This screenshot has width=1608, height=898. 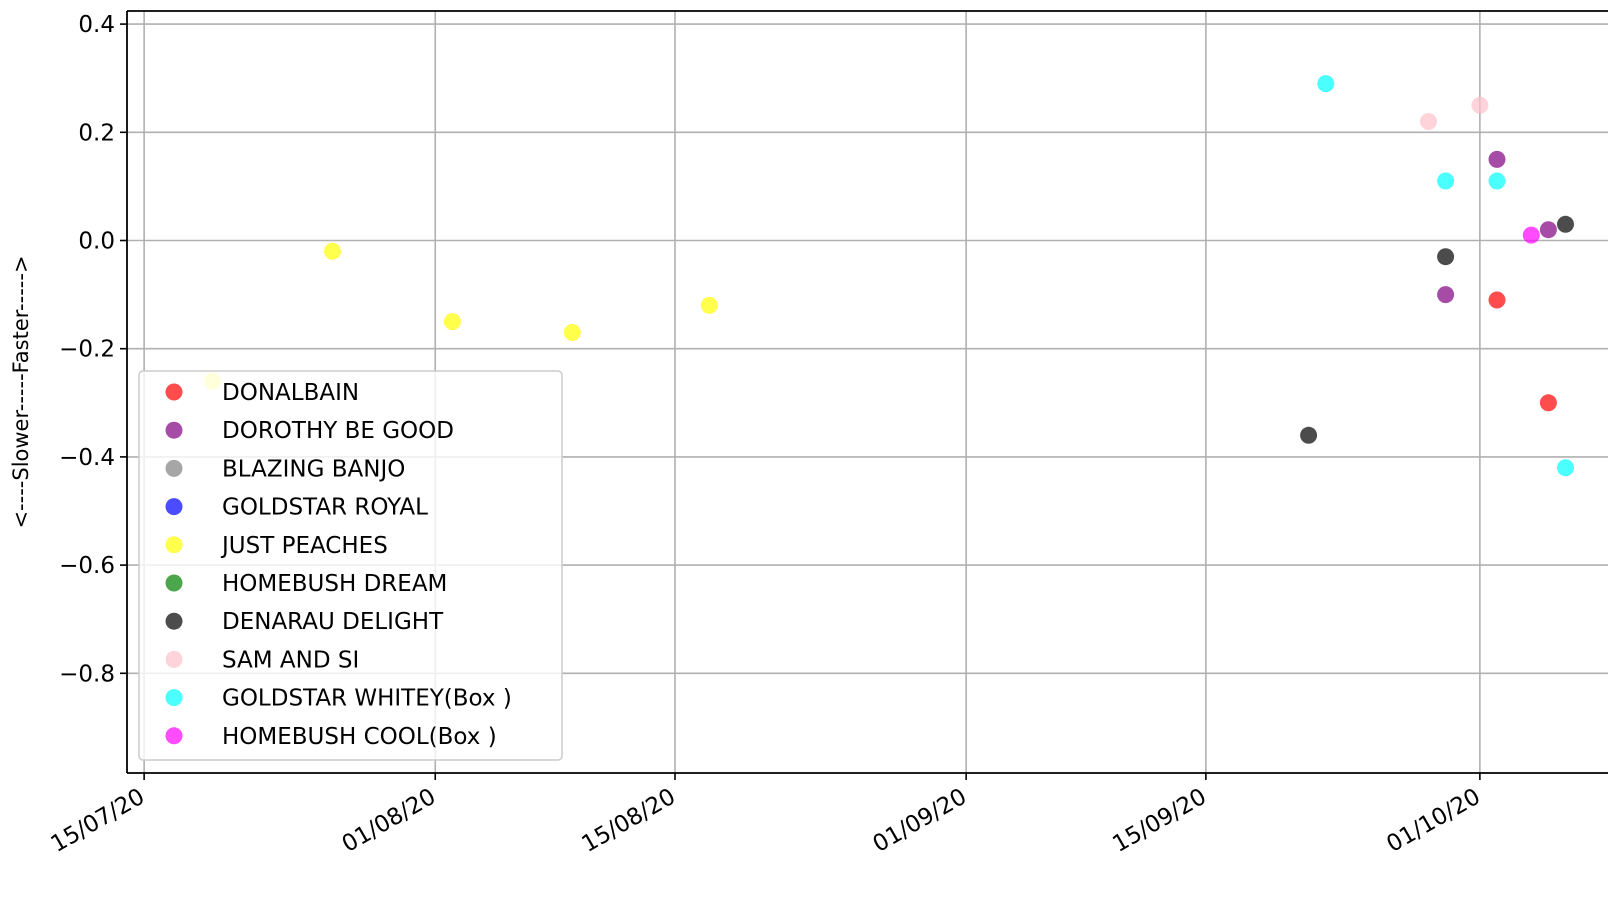 What do you see at coordinates (21, 391) in the screenshot?
I see `y-axis-label: <----Slower-----Faster----->` at bounding box center [21, 391].